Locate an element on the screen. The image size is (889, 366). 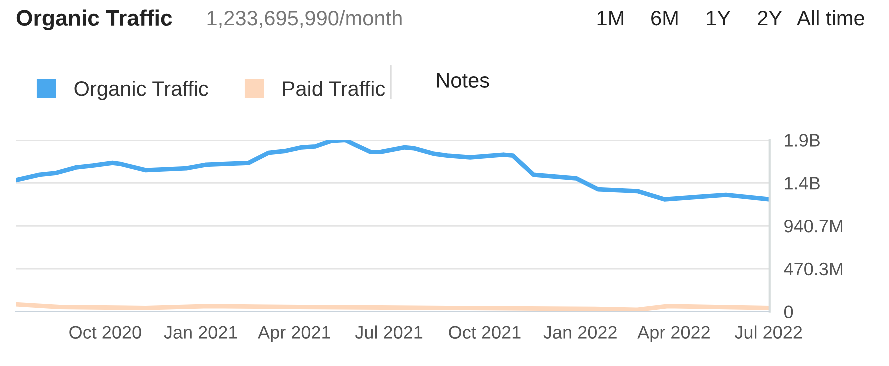
y-tick-label: 0 is located at coordinates (789, 312).